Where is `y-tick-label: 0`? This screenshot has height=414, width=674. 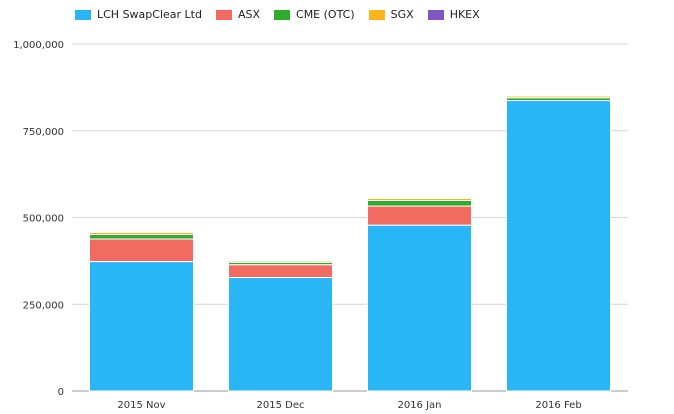
y-tick-label: 0 is located at coordinates (61, 392).